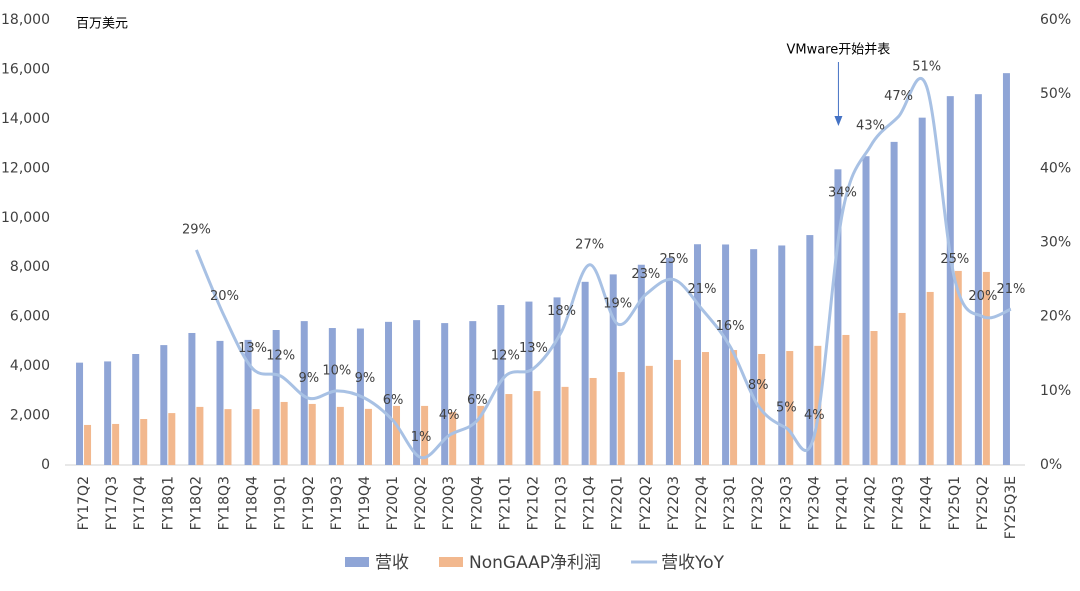 The width and height of the screenshot is (1080, 591). I want to click on legend-label: 营收YoY, so click(693, 563).